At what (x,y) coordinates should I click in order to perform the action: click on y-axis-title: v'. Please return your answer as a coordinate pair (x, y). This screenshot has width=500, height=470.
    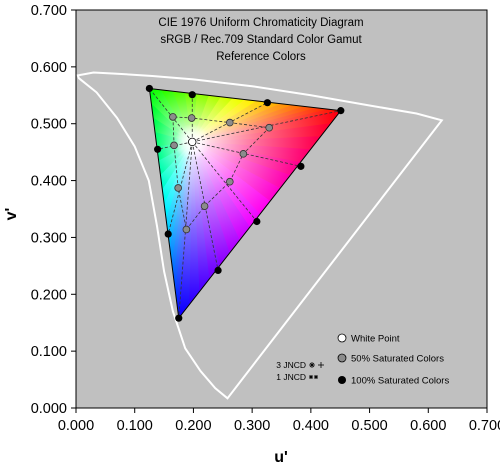
    Looking at the image, I should click on (11, 214).